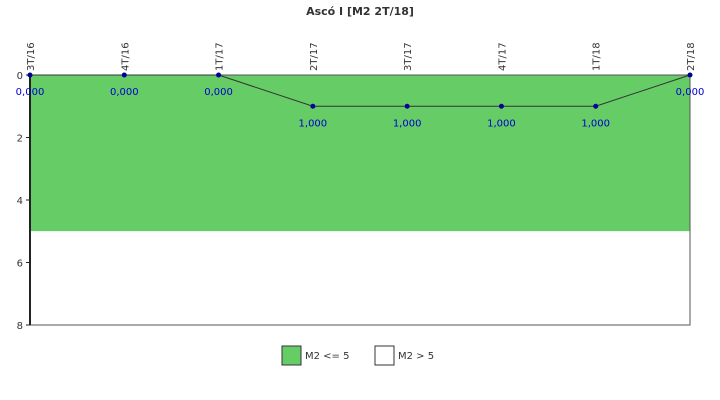 Image resolution: width=720 pixels, height=400 pixels. What do you see at coordinates (20, 201) in the screenshot?
I see `y-tick-label: 4` at bounding box center [20, 201].